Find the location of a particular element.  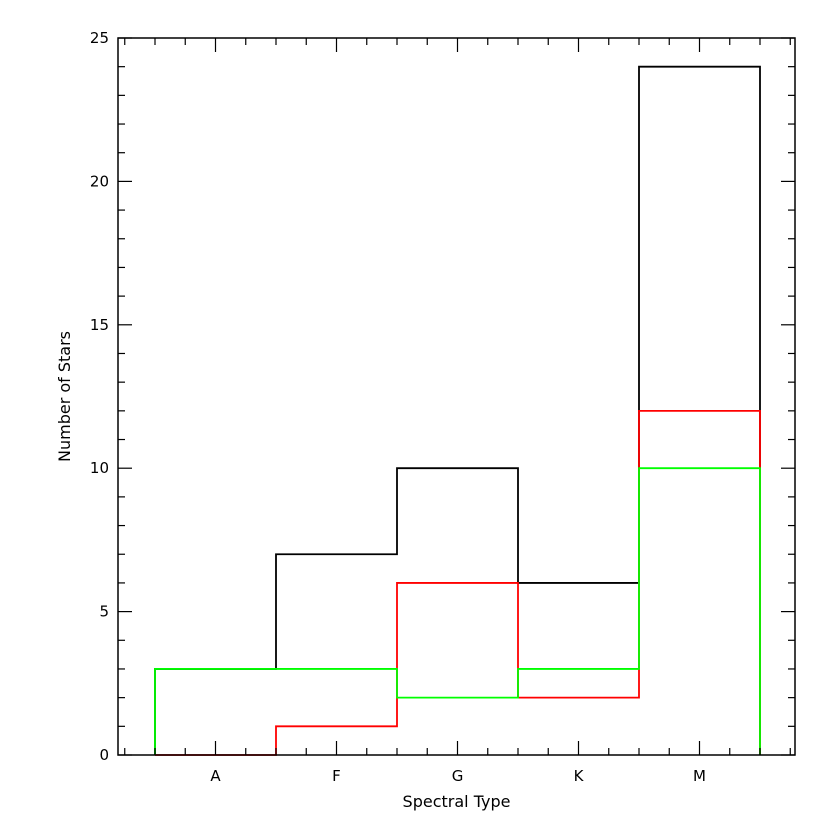

x-tick-label: G is located at coordinates (458, 776).